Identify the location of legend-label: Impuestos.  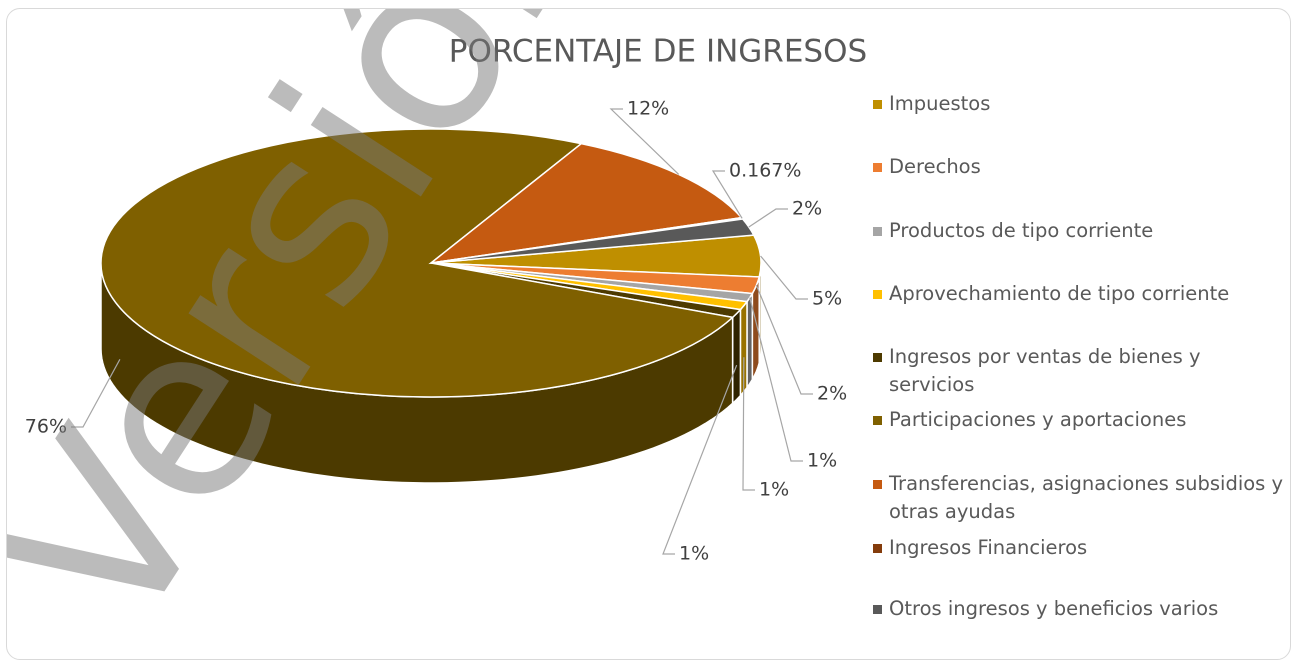
(940, 103).